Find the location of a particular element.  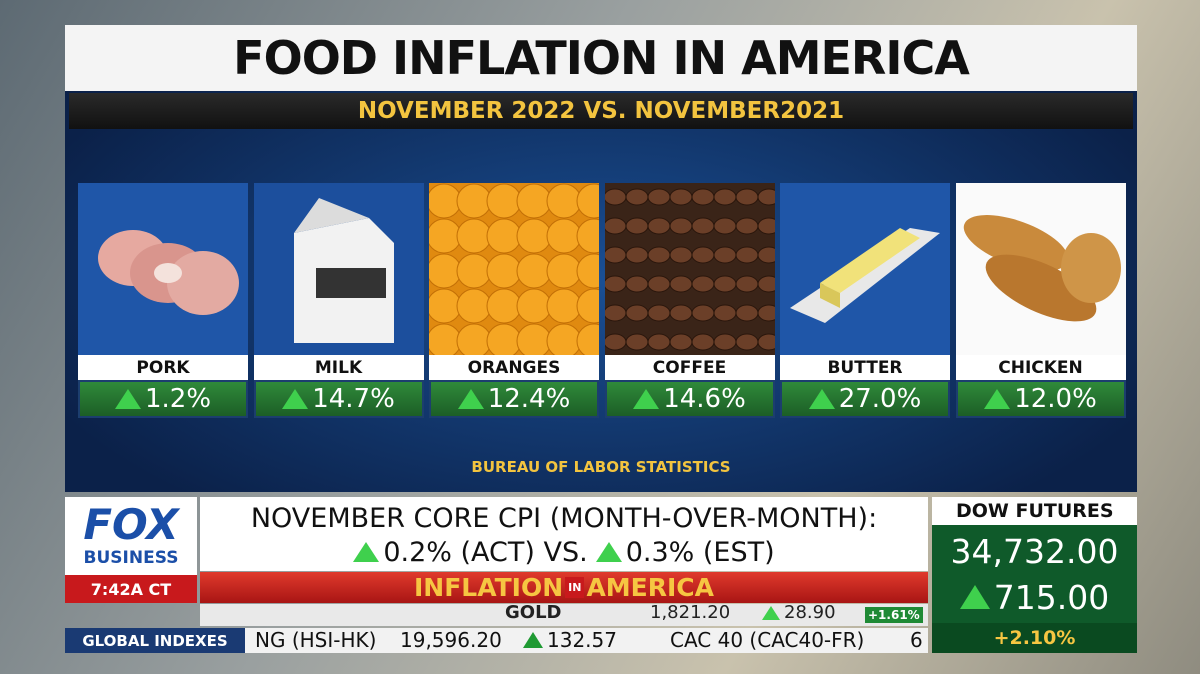

change: 28.90 is located at coordinates (810, 612).